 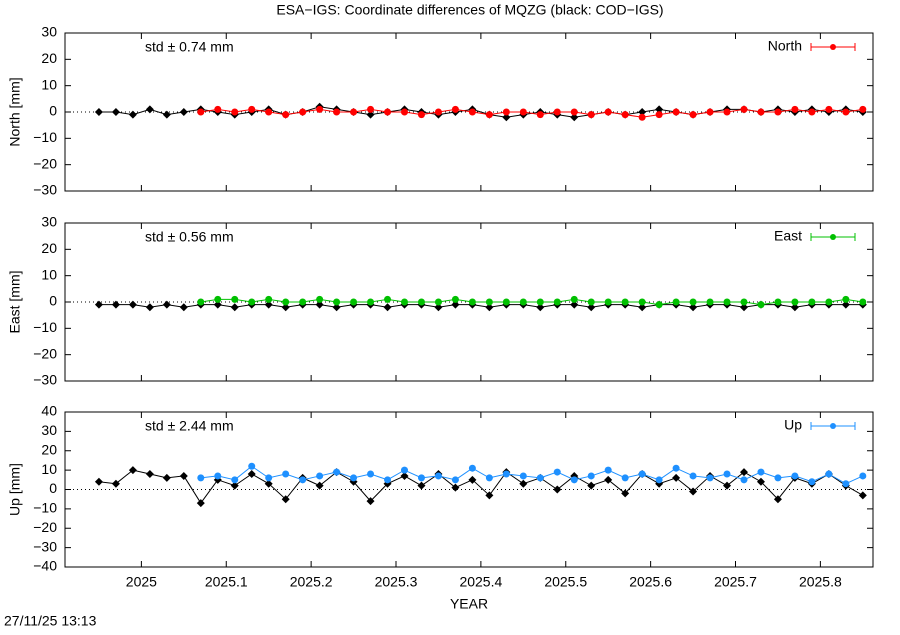 What do you see at coordinates (650, 582) in the screenshot?
I see `x-tick-label: 2025.6` at bounding box center [650, 582].